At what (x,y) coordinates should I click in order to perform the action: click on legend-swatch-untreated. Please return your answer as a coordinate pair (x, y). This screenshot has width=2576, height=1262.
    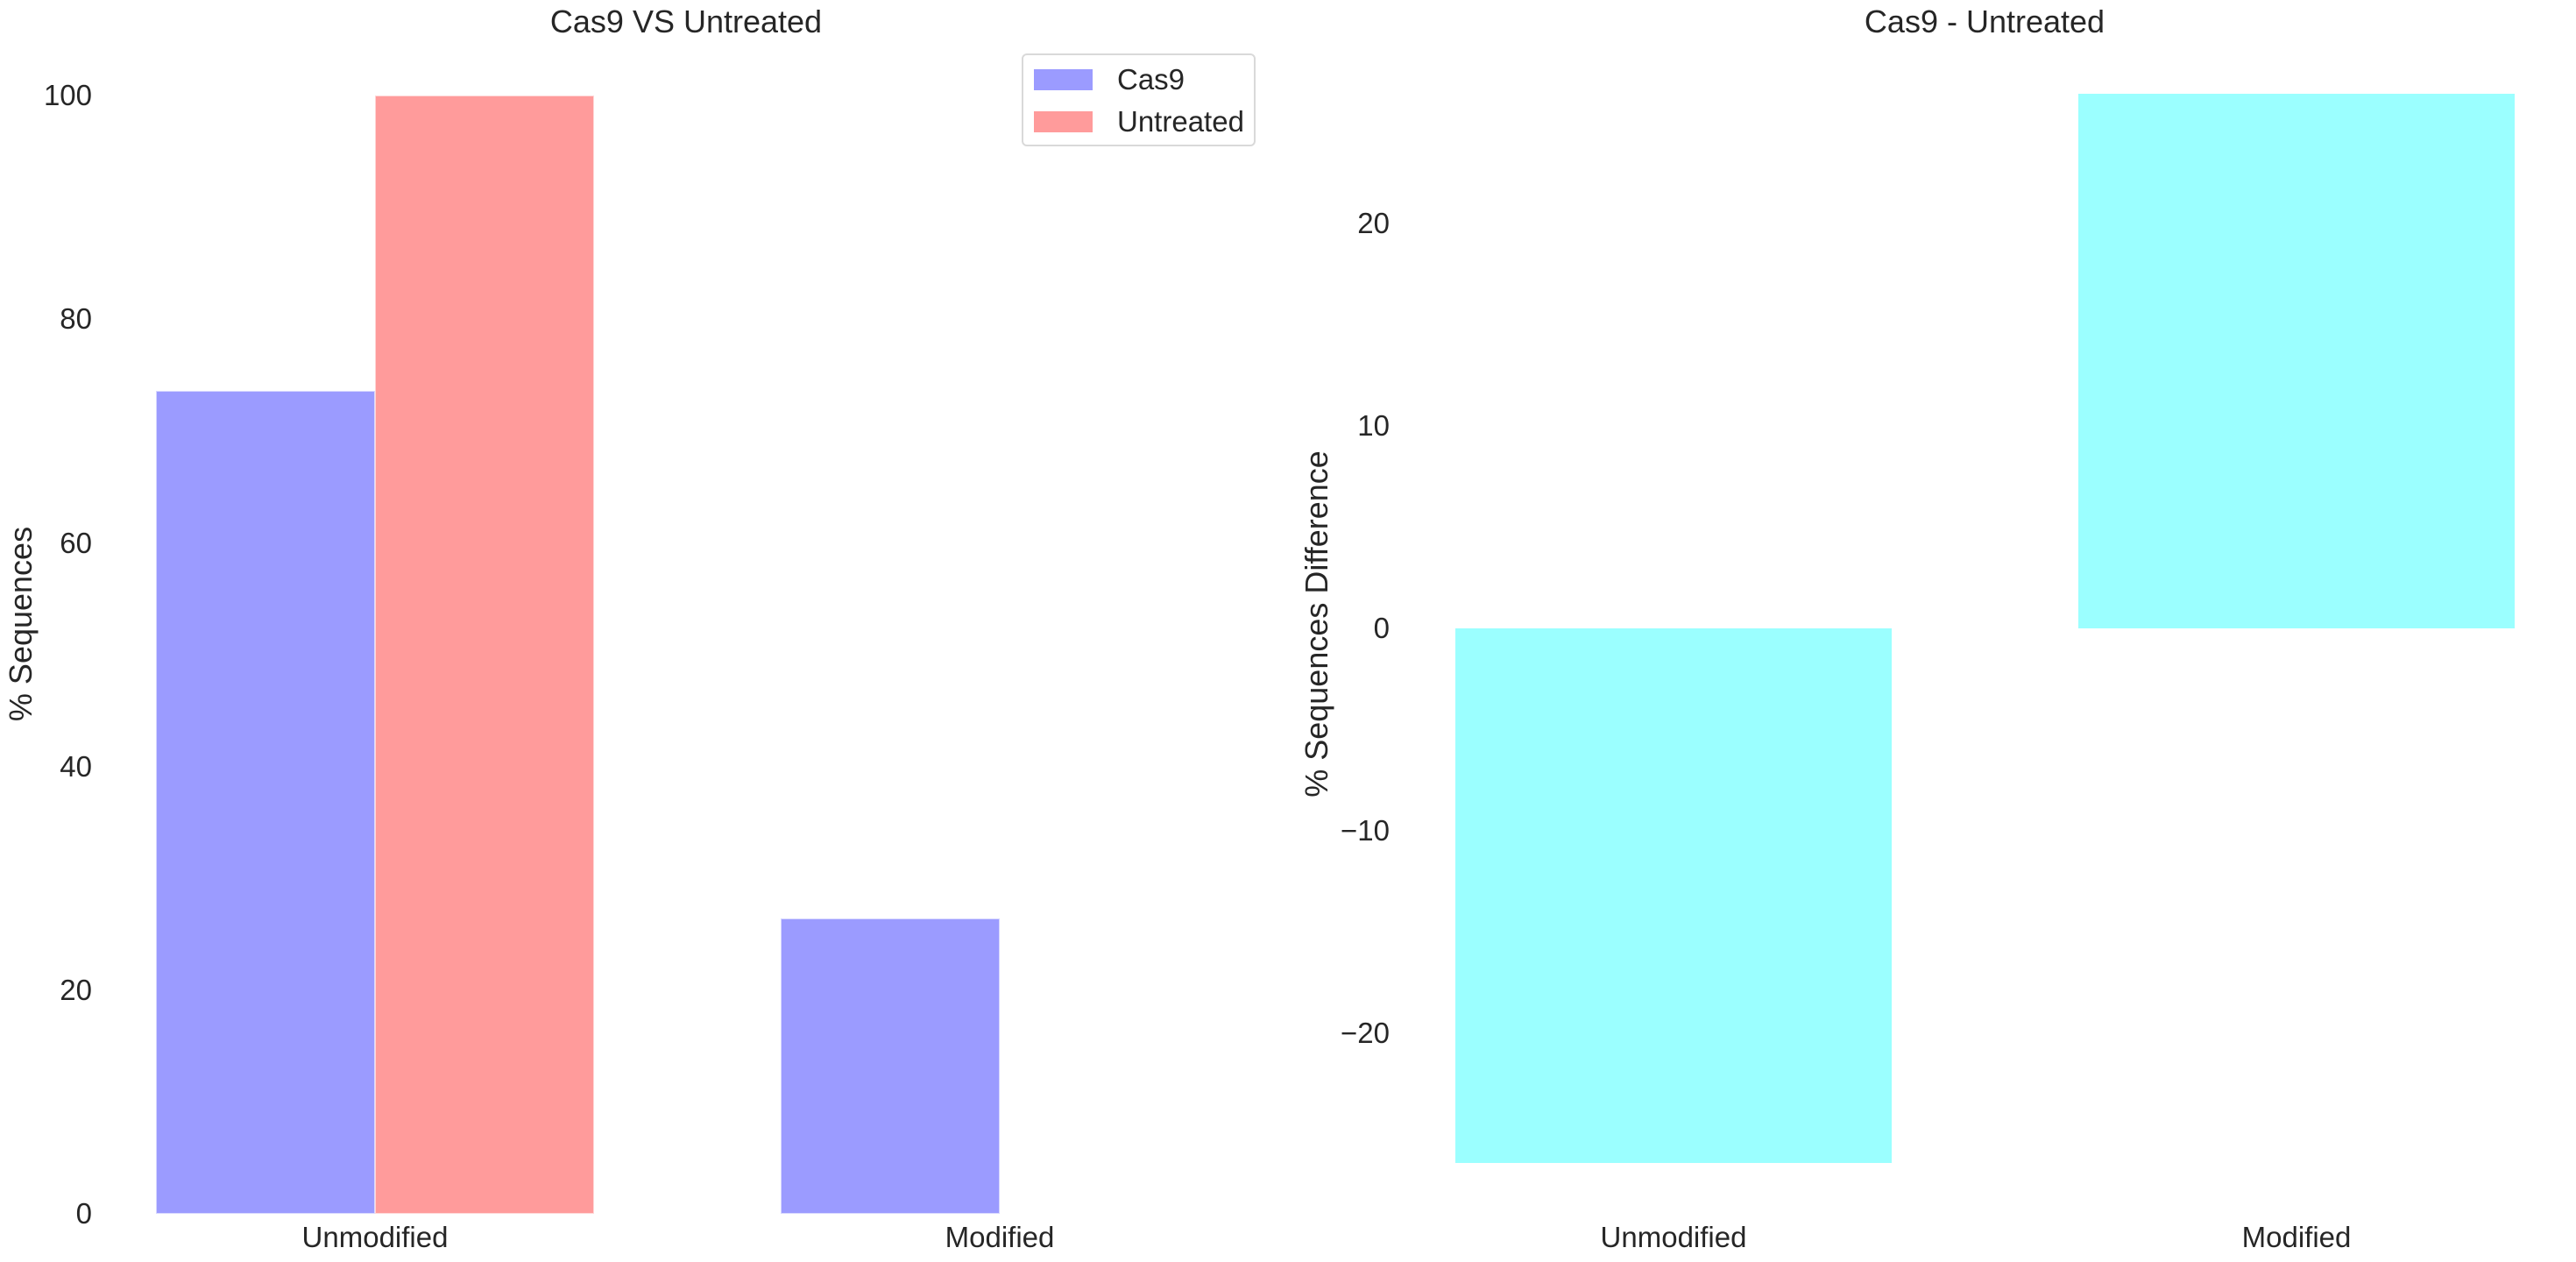
    Looking at the image, I should click on (1063, 122).